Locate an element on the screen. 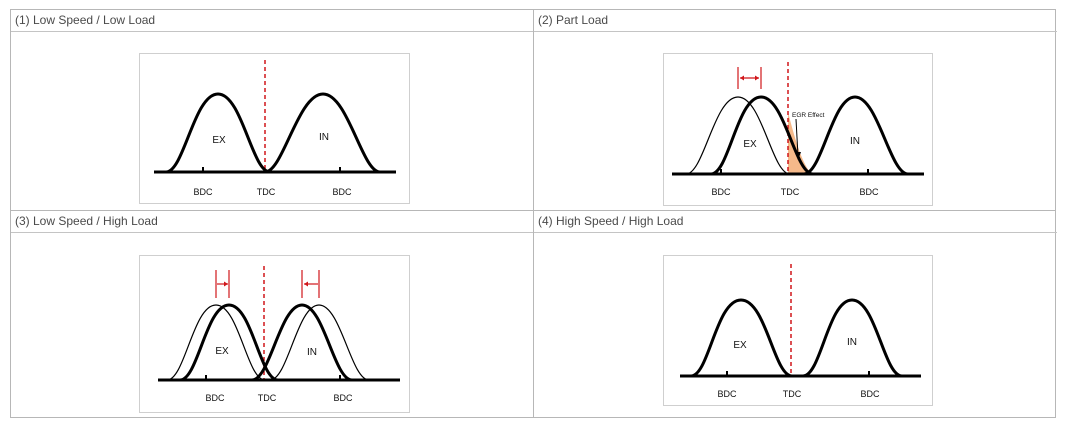  row-divider is located at coordinates (533, 210).